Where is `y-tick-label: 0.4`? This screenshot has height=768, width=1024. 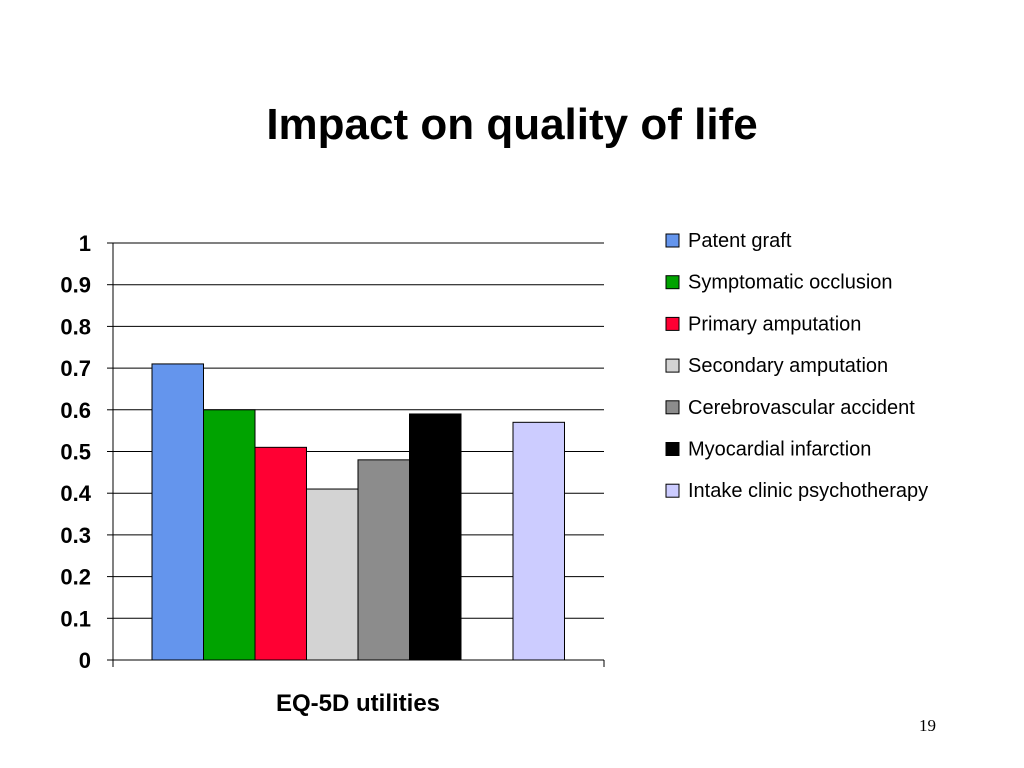
y-tick-label: 0.4 is located at coordinates (75, 493).